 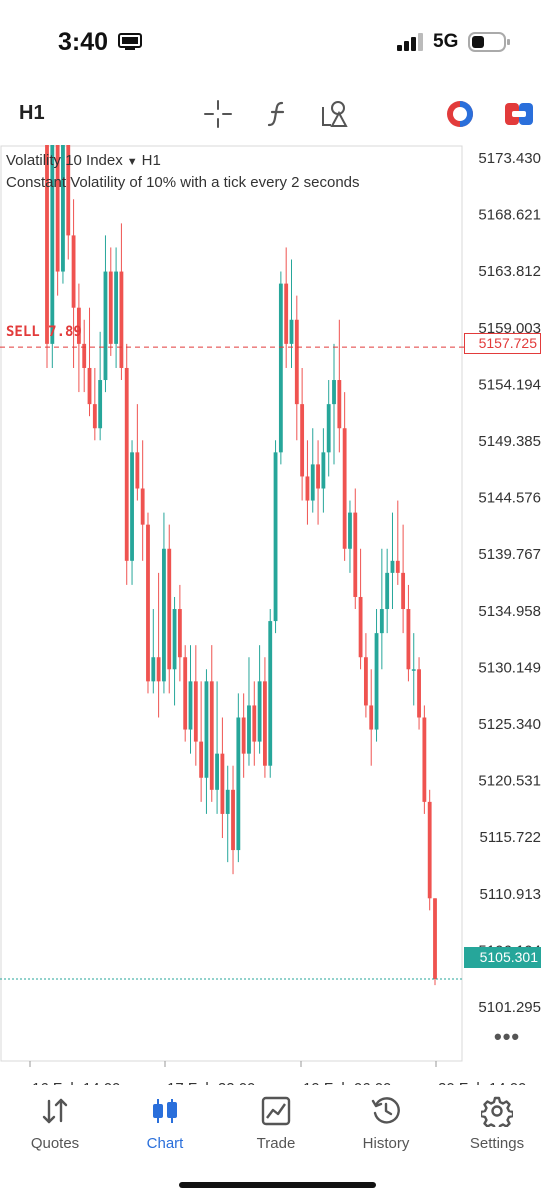 What do you see at coordinates (55, 1143) in the screenshot?
I see `nav-label-quotes: Quotes` at bounding box center [55, 1143].